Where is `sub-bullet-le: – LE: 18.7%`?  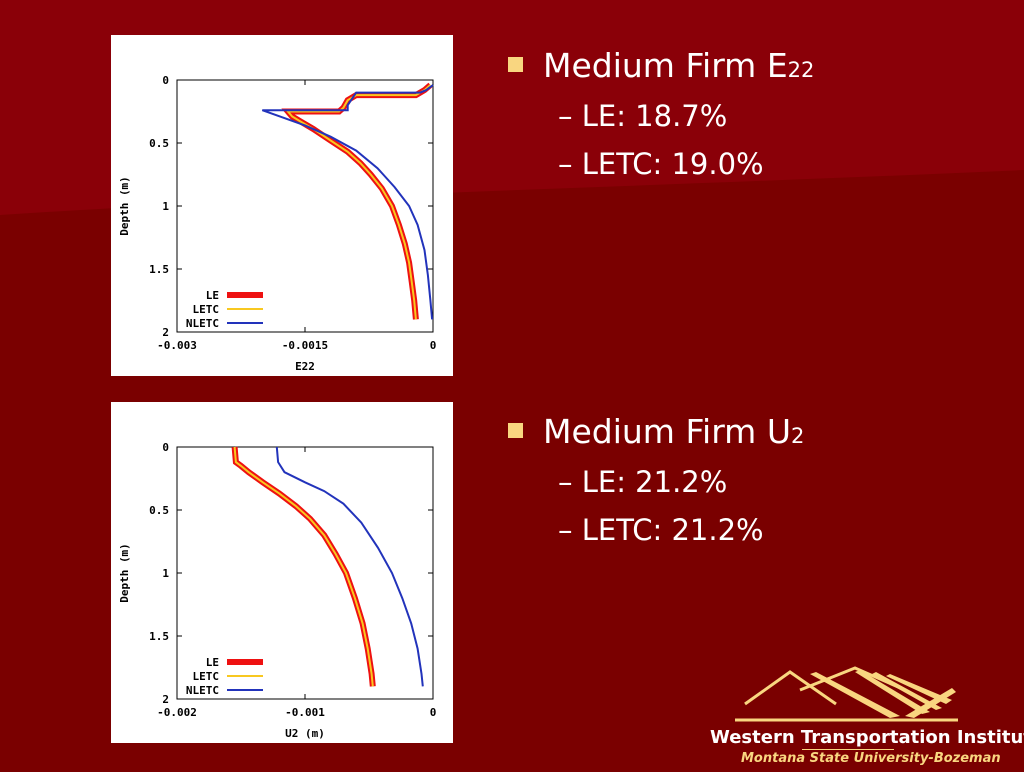
sub-bullet-le: – LE: 18.7% is located at coordinates (643, 116).